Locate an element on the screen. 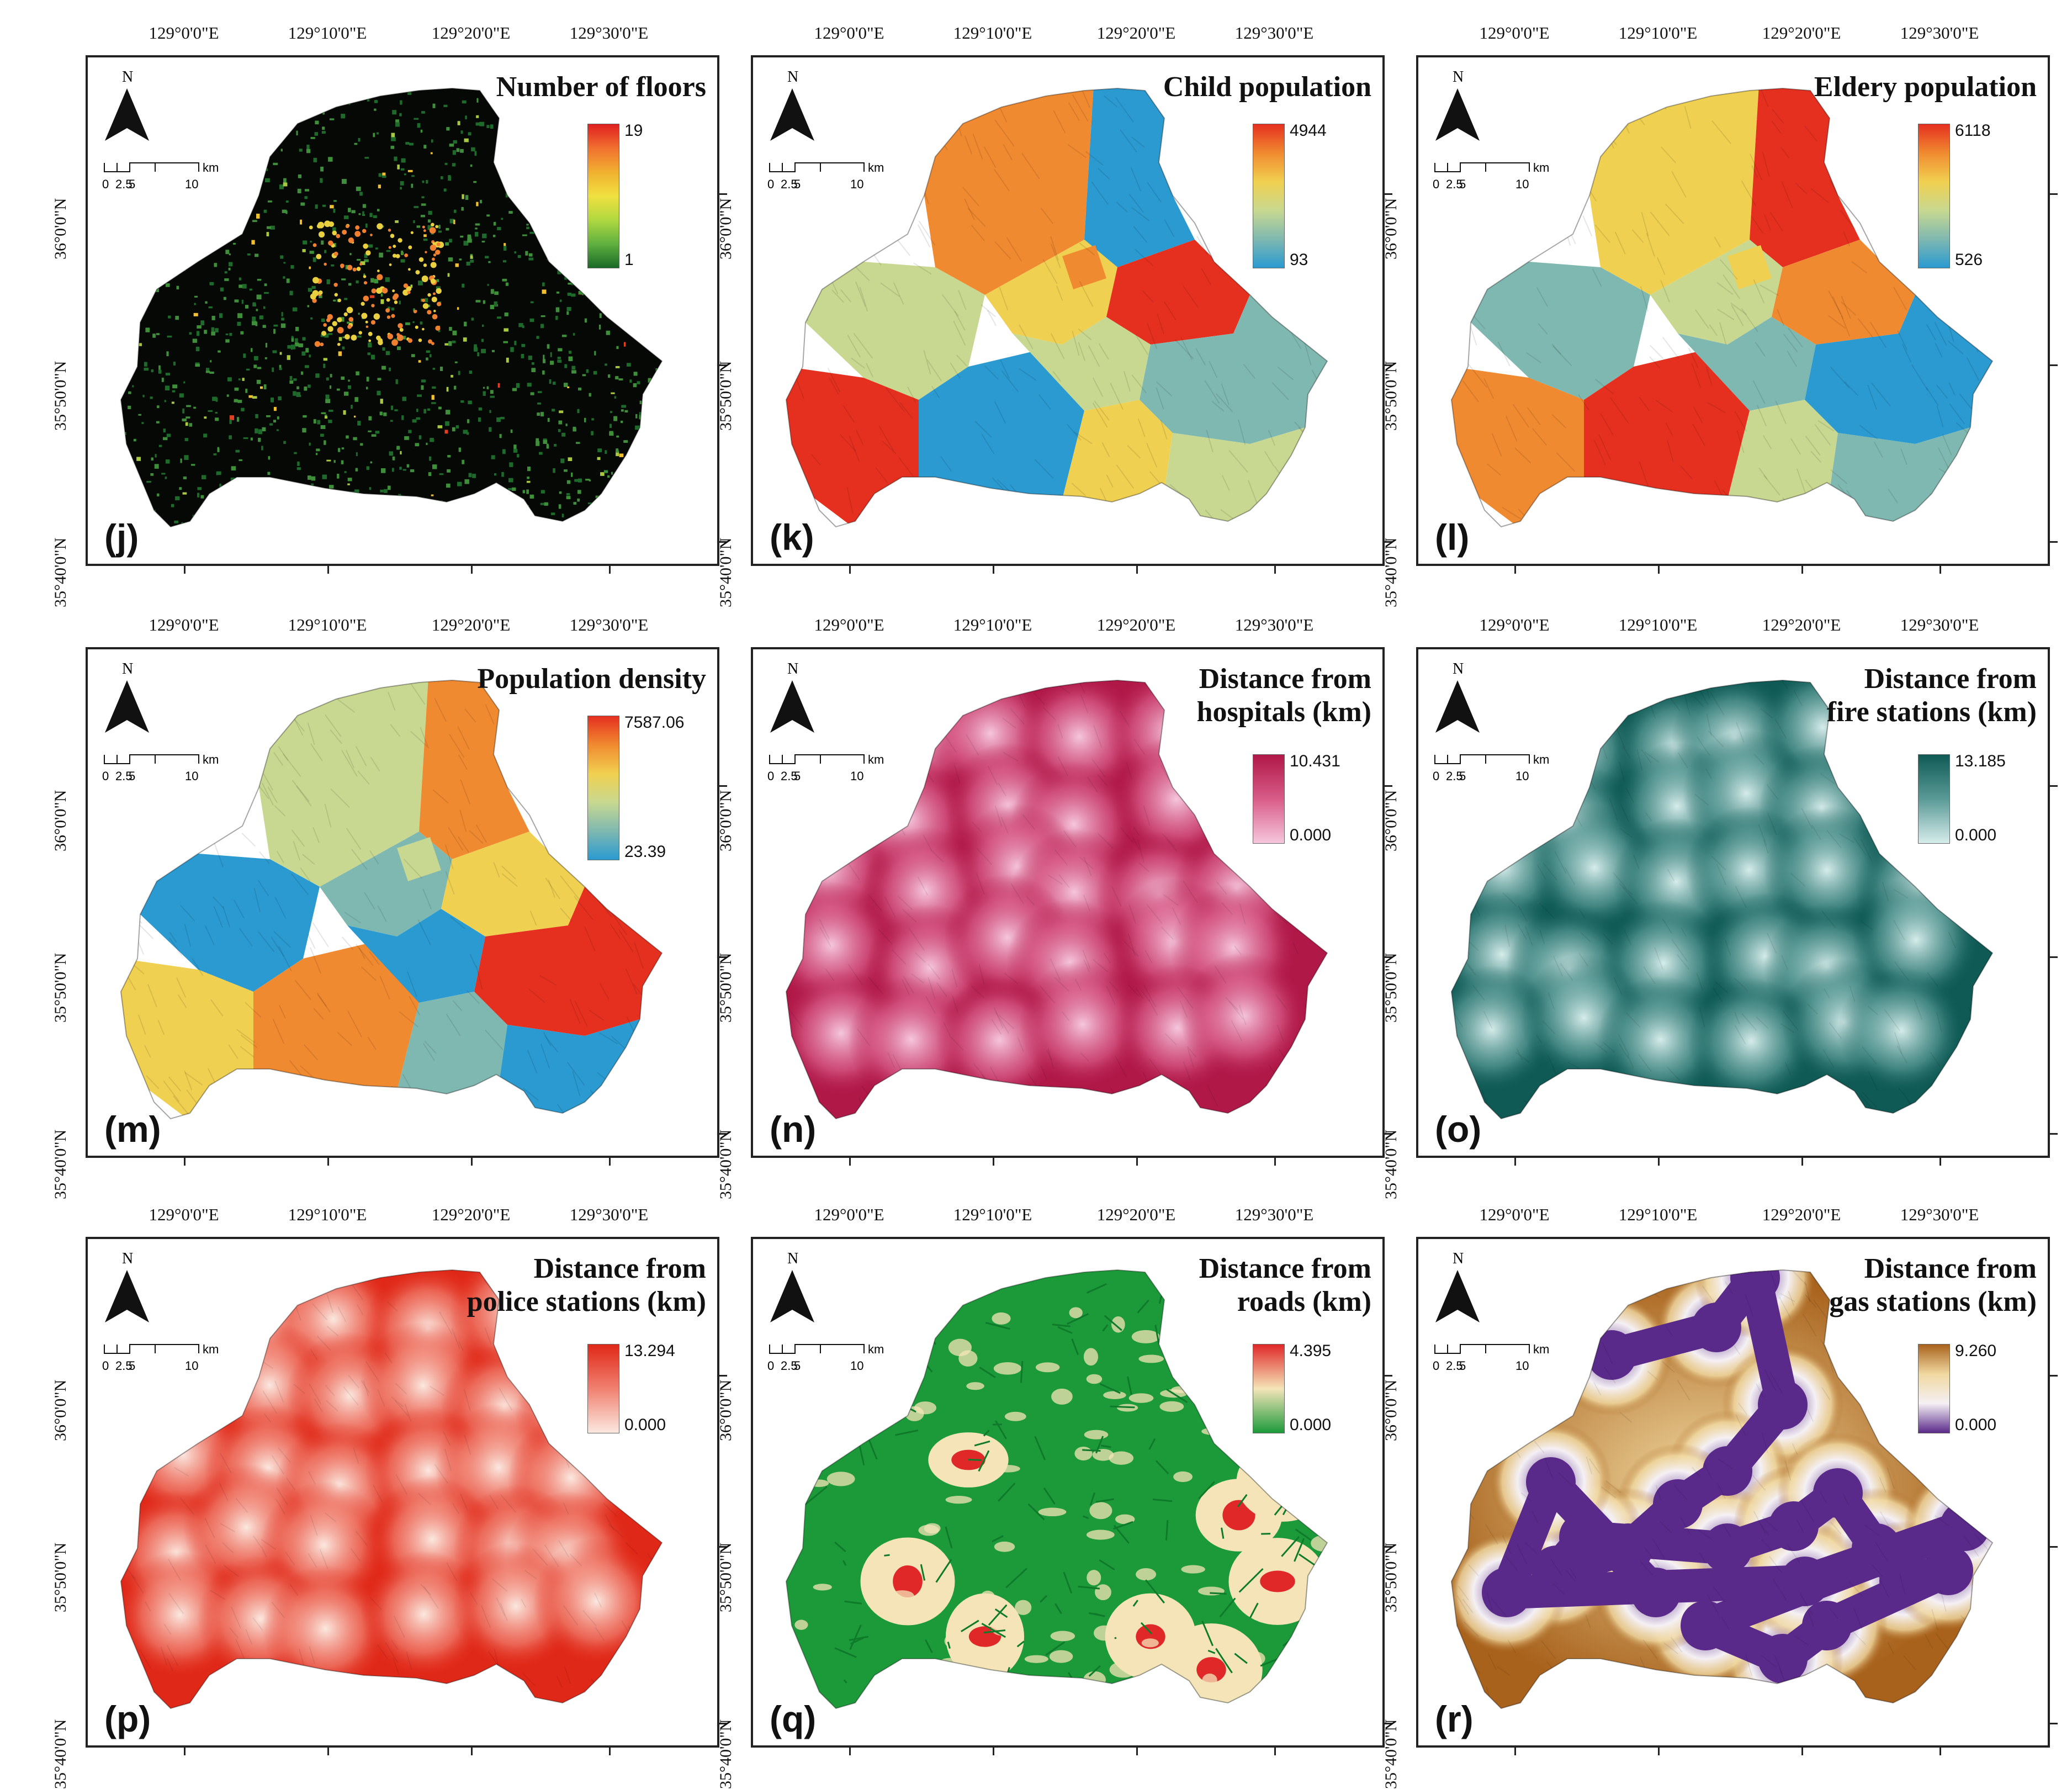 Image resolution: width=2072 pixels, height=1789 pixels. legend-max-label: 19 is located at coordinates (633, 130).